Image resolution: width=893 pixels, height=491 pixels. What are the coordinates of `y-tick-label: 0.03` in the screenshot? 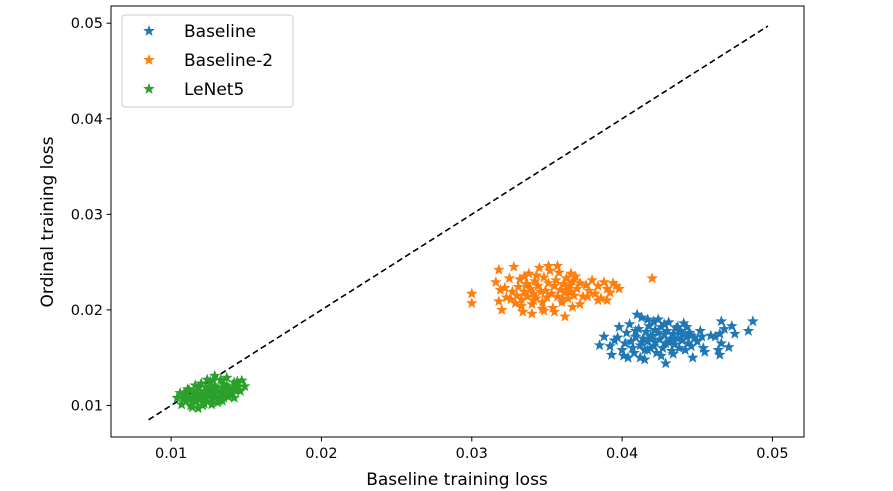 It's located at (87, 215).